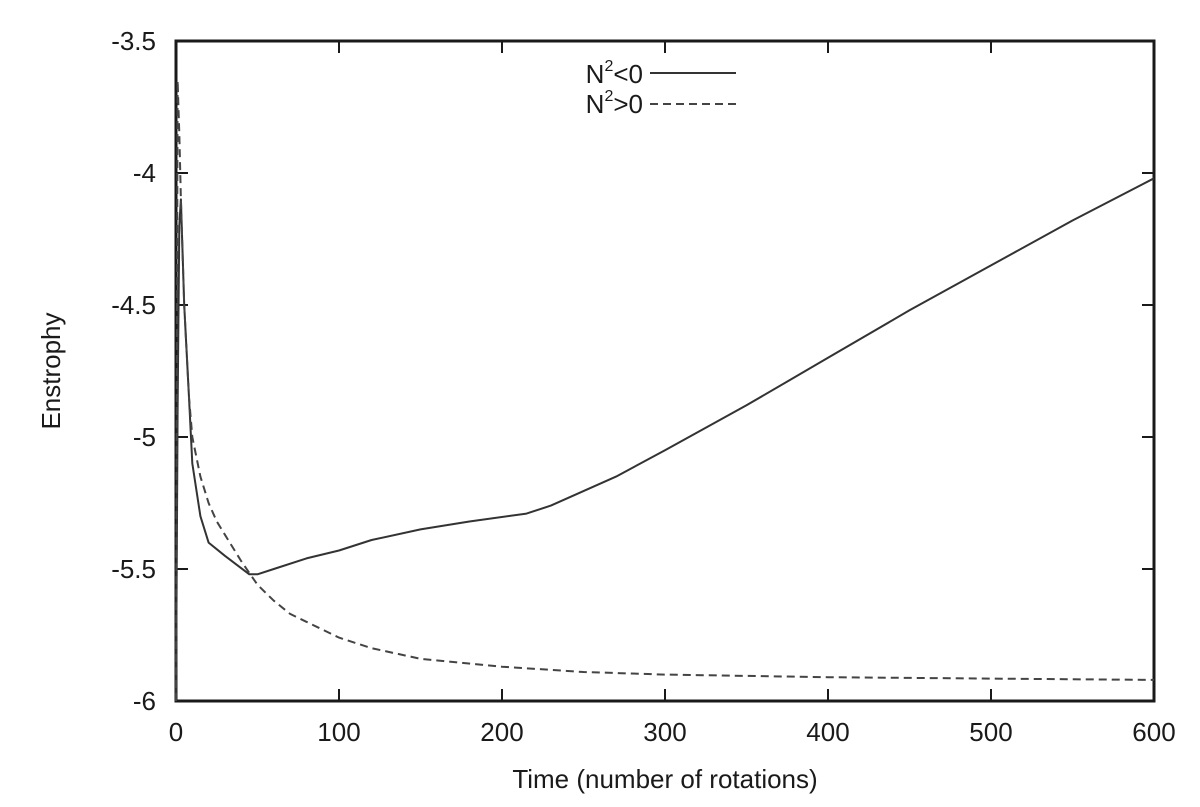  I want to click on y-tick-label: -3.5, so click(133, 41).